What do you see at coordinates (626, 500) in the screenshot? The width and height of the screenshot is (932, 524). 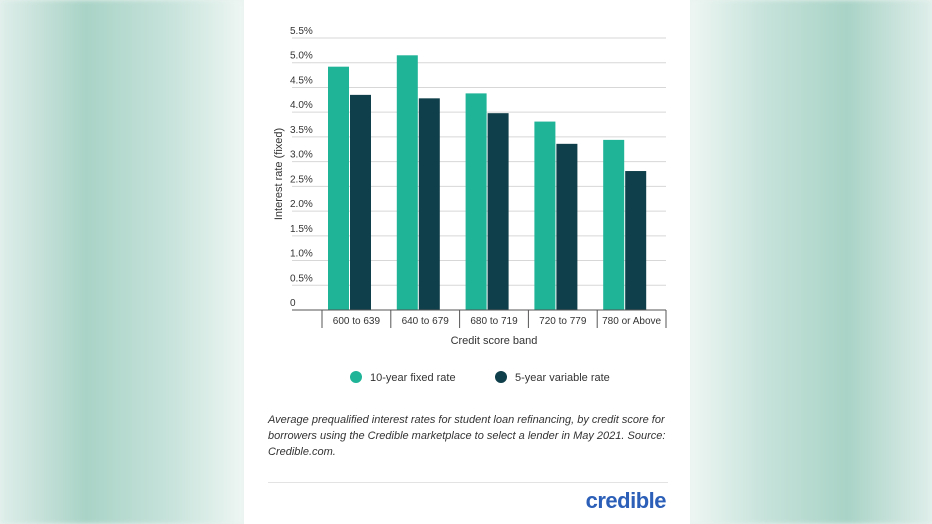 I see `brand-logo: credible` at bounding box center [626, 500].